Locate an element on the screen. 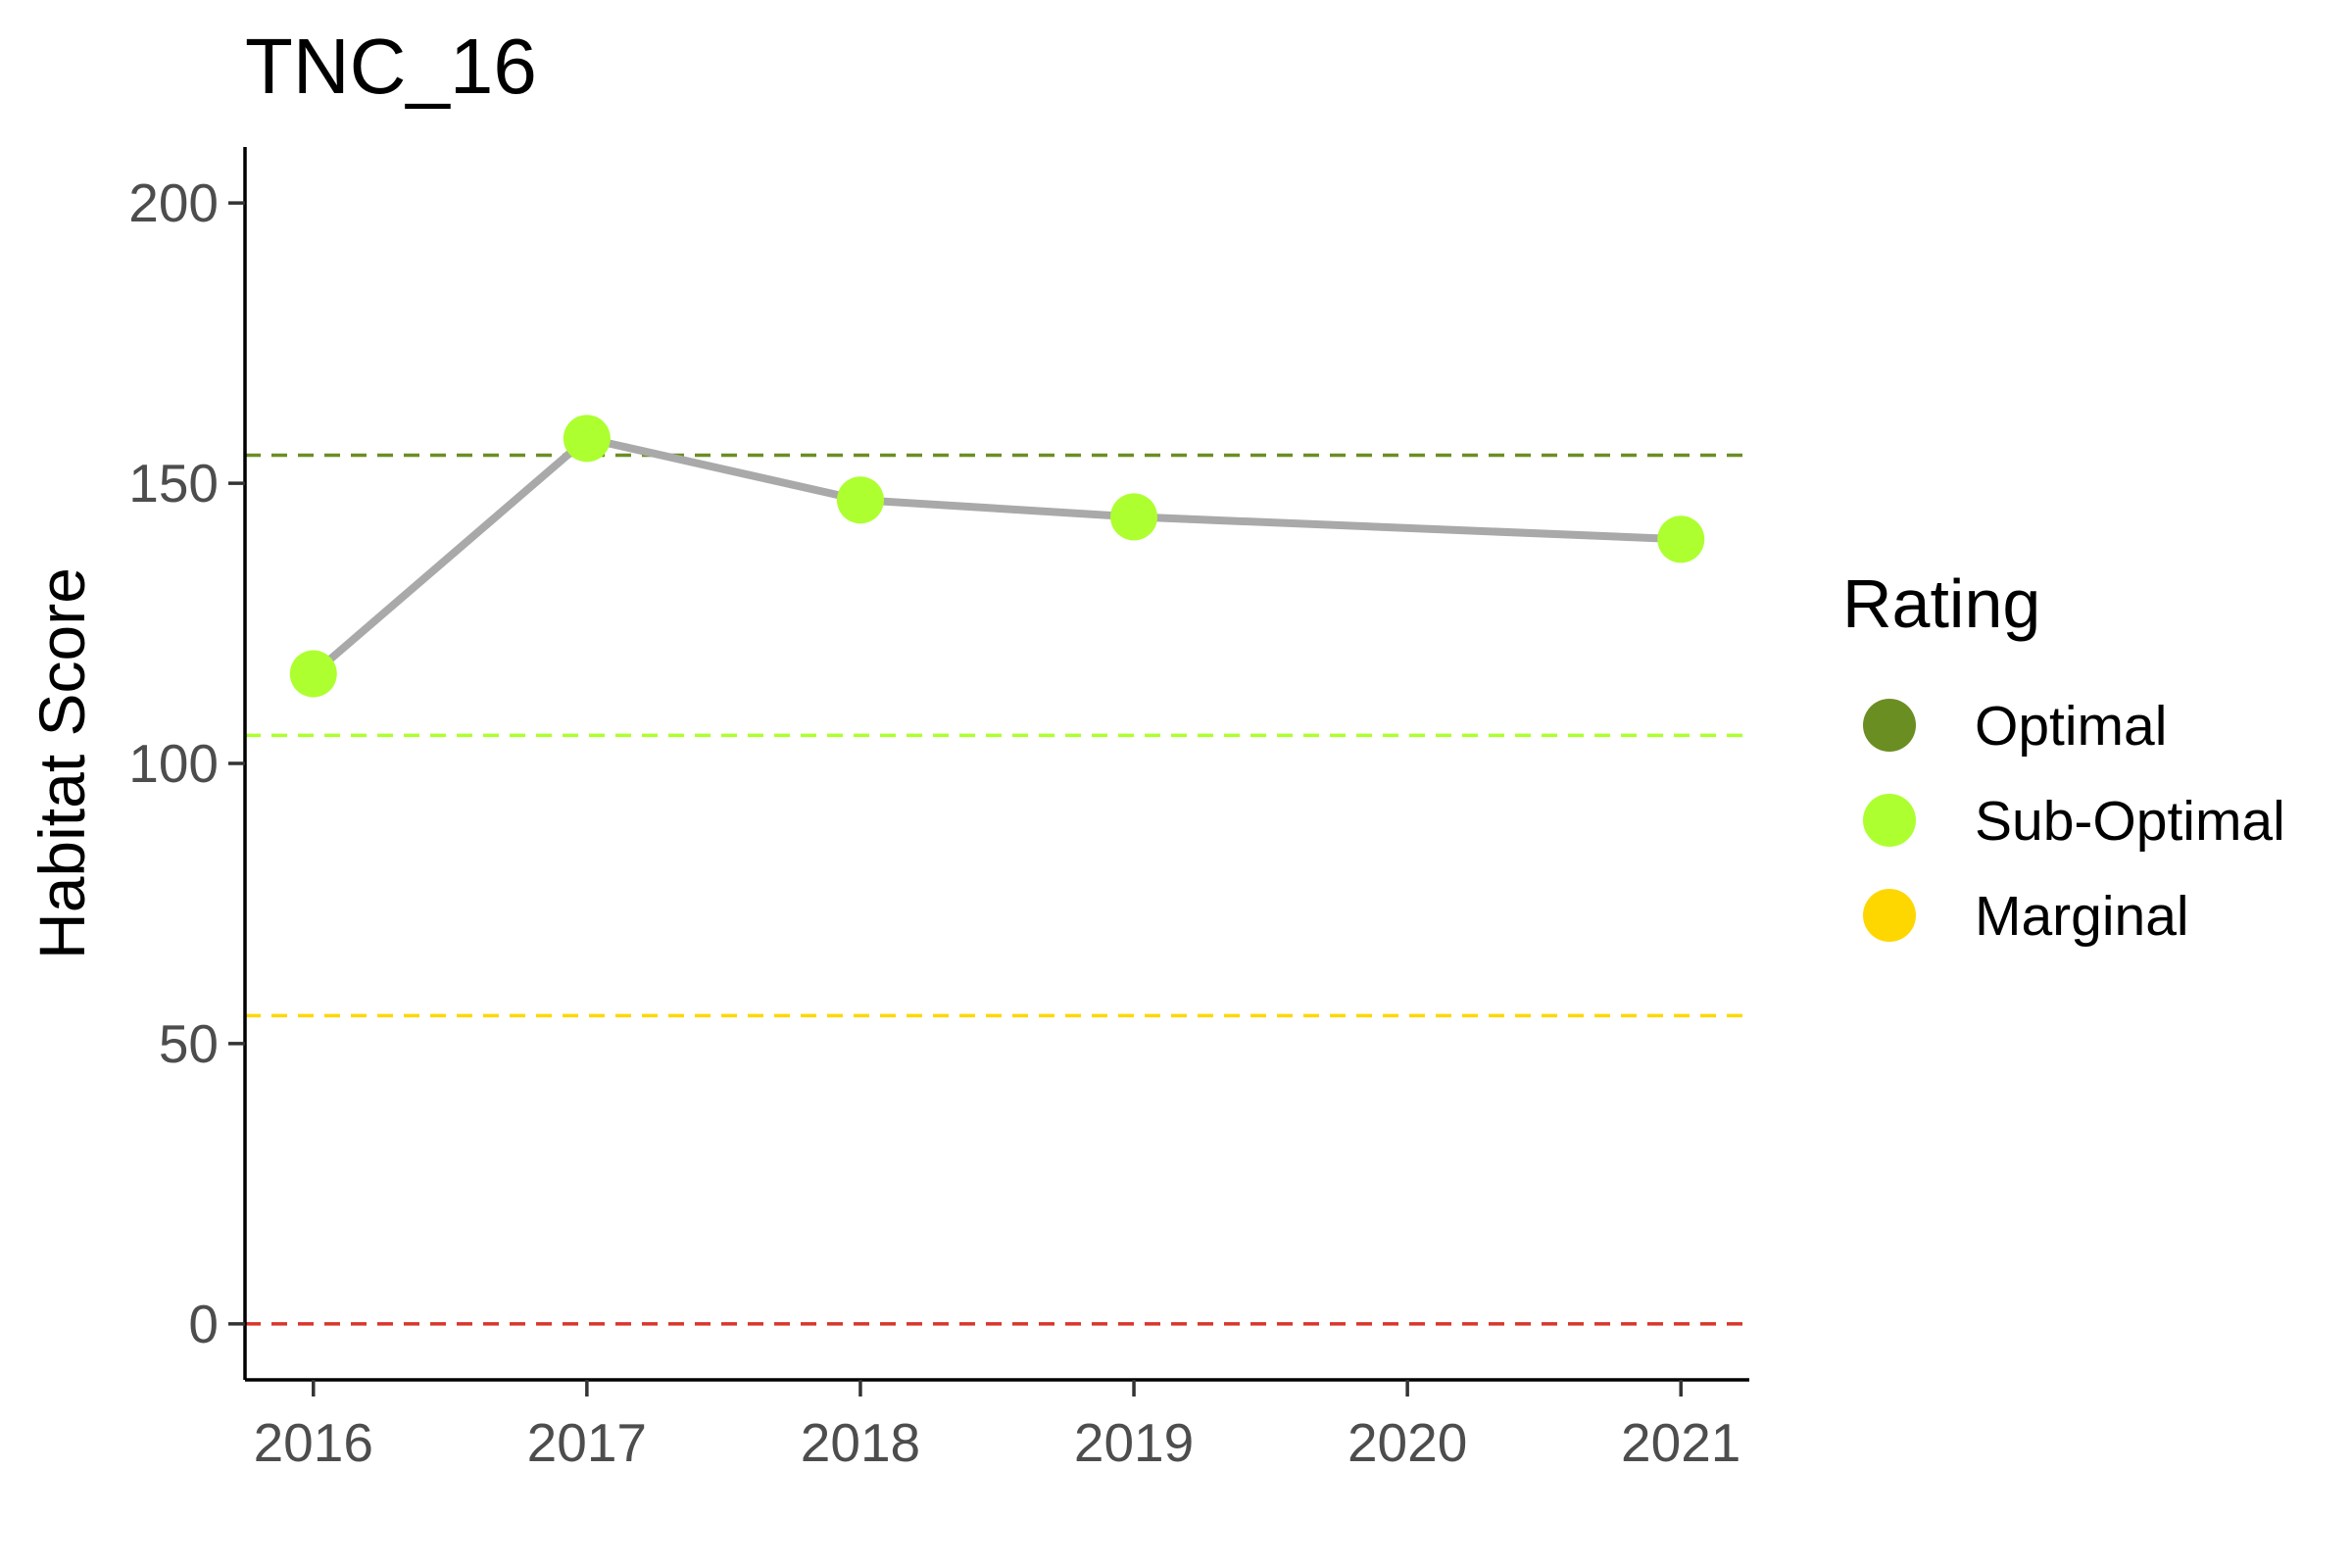  x-tick-label-2018: 2018 is located at coordinates (860, 1442).